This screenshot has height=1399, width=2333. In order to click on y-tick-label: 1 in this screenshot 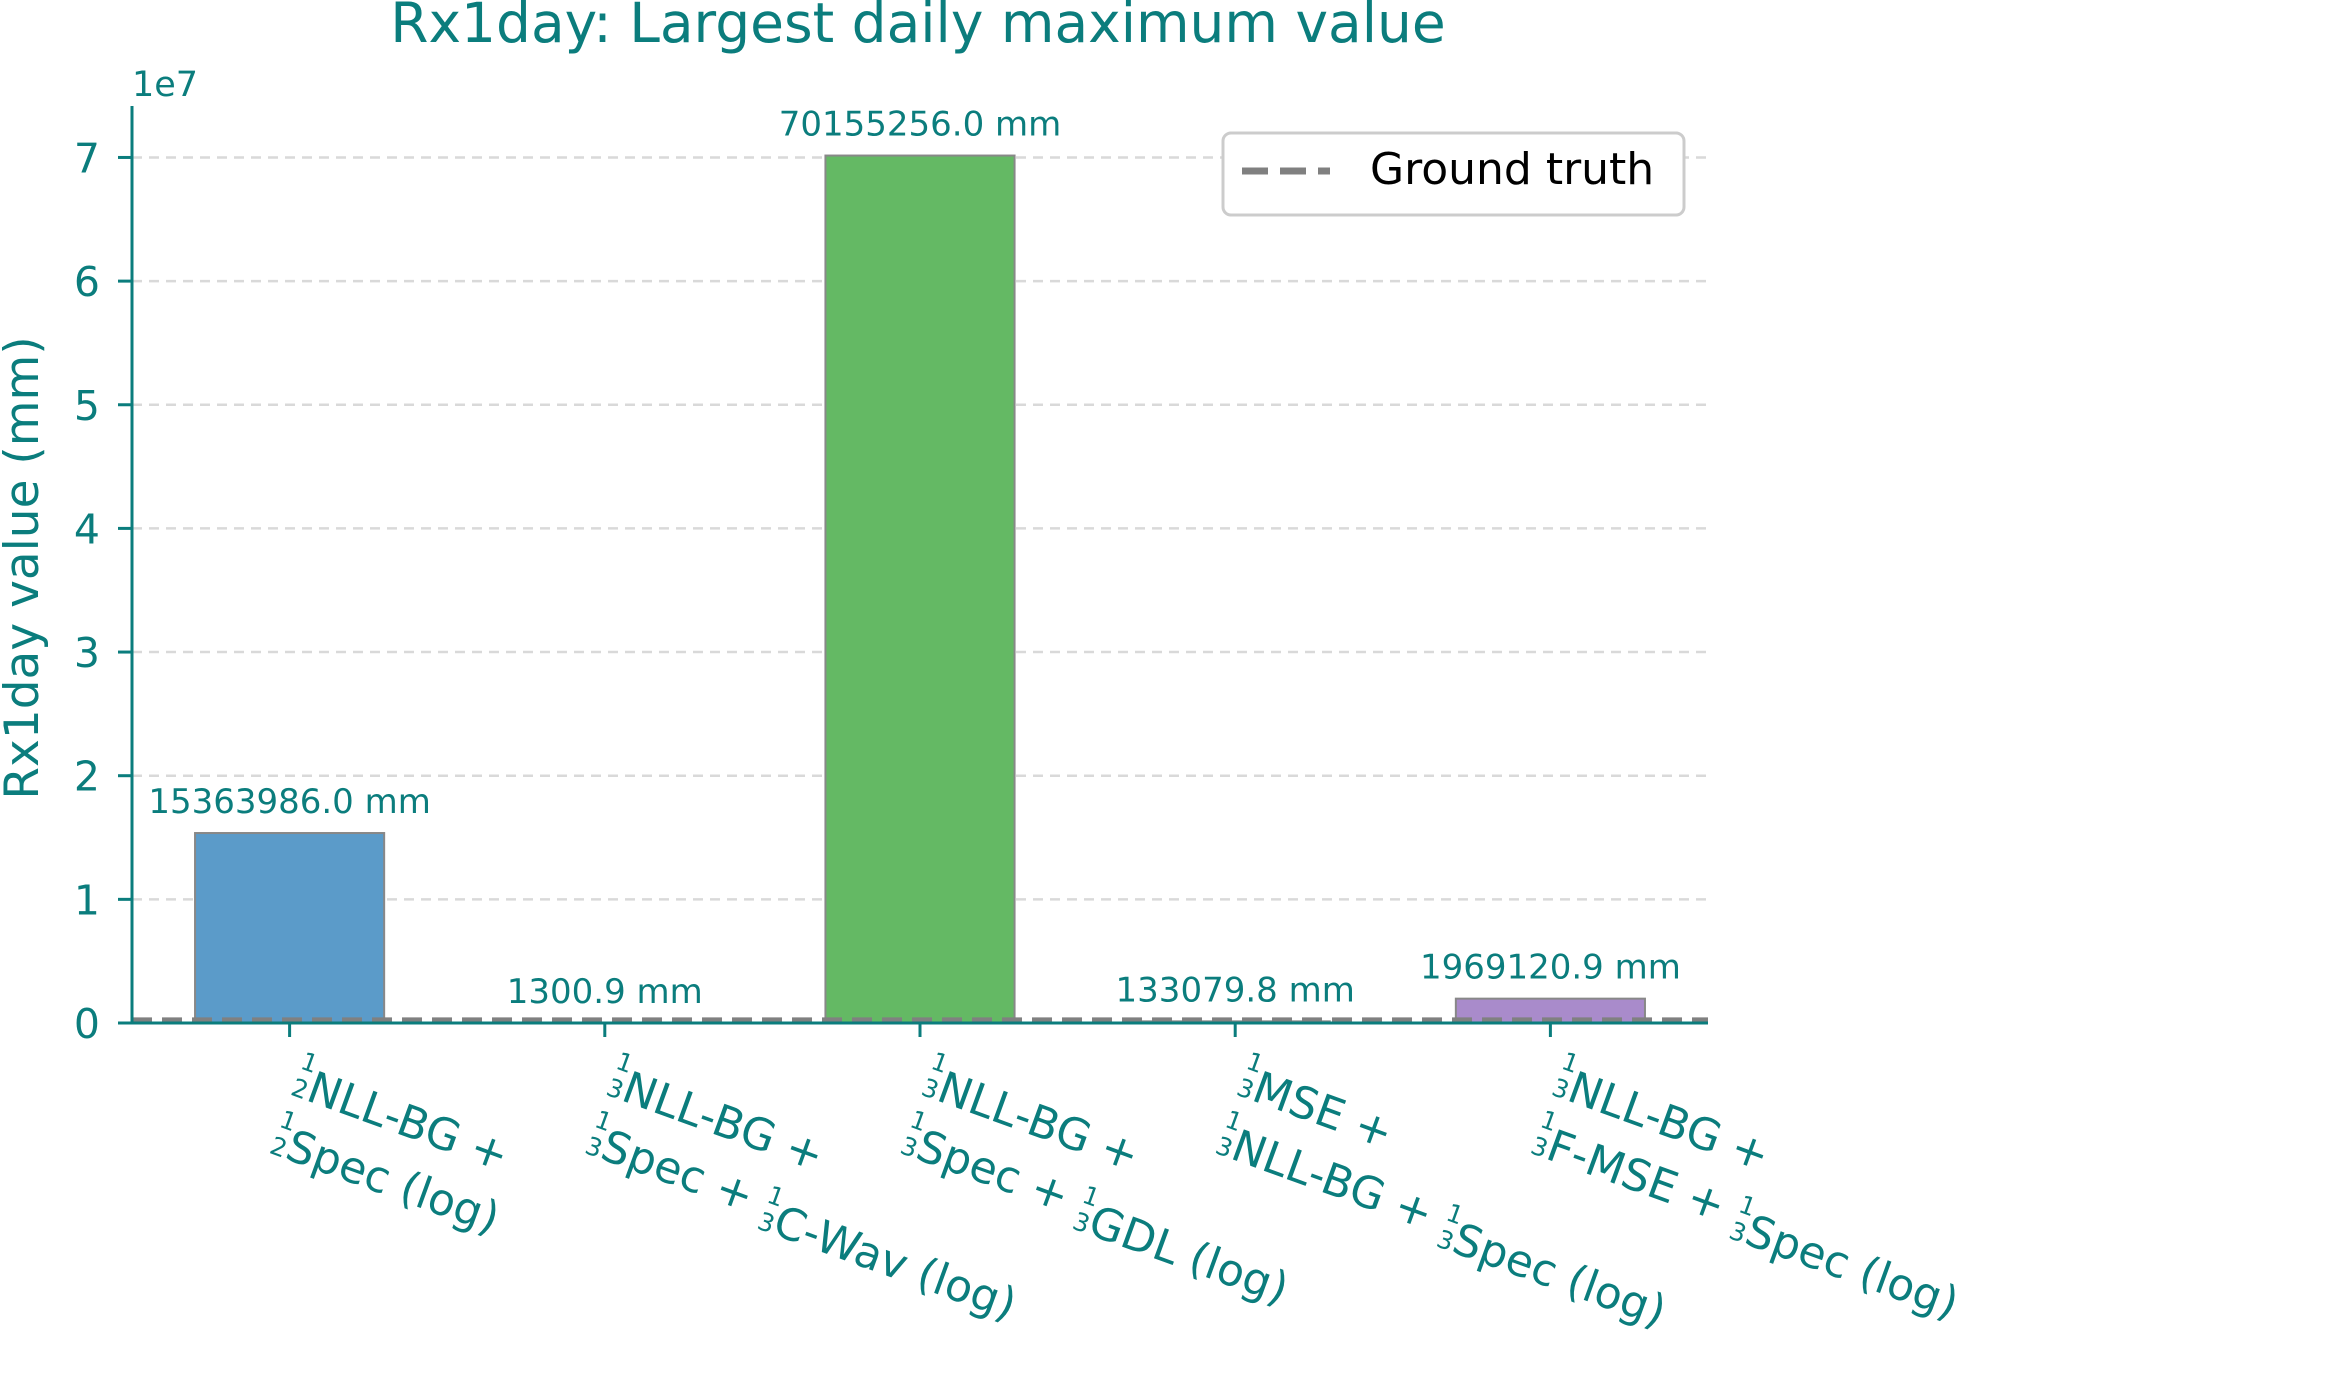, I will do `click(87, 900)`.